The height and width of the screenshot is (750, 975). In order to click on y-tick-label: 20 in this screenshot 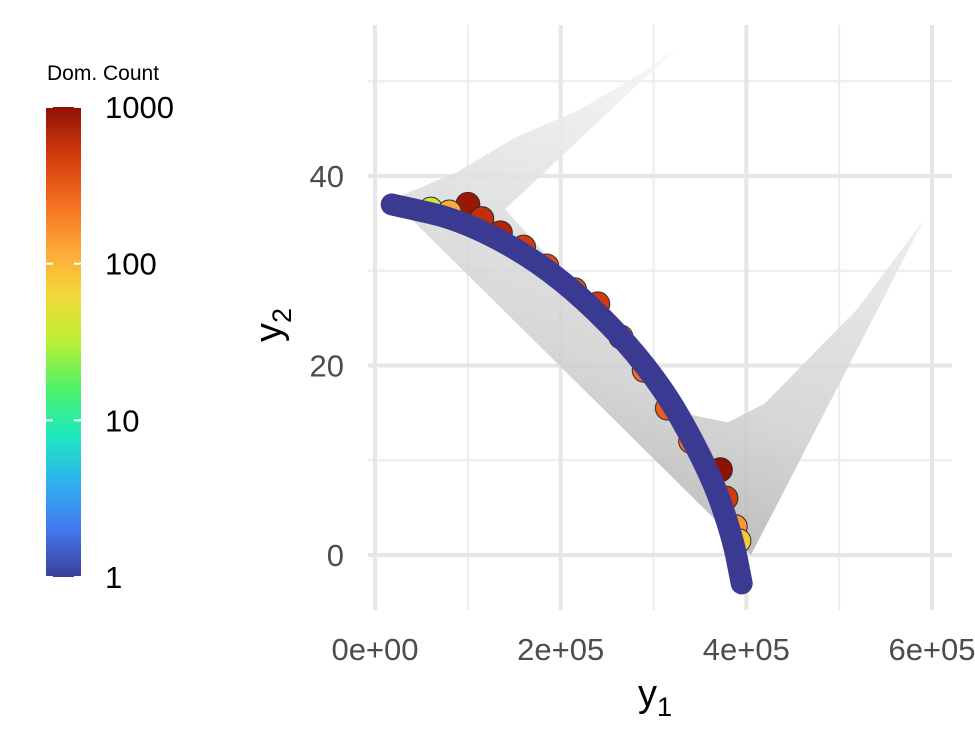, I will do `click(327, 366)`.